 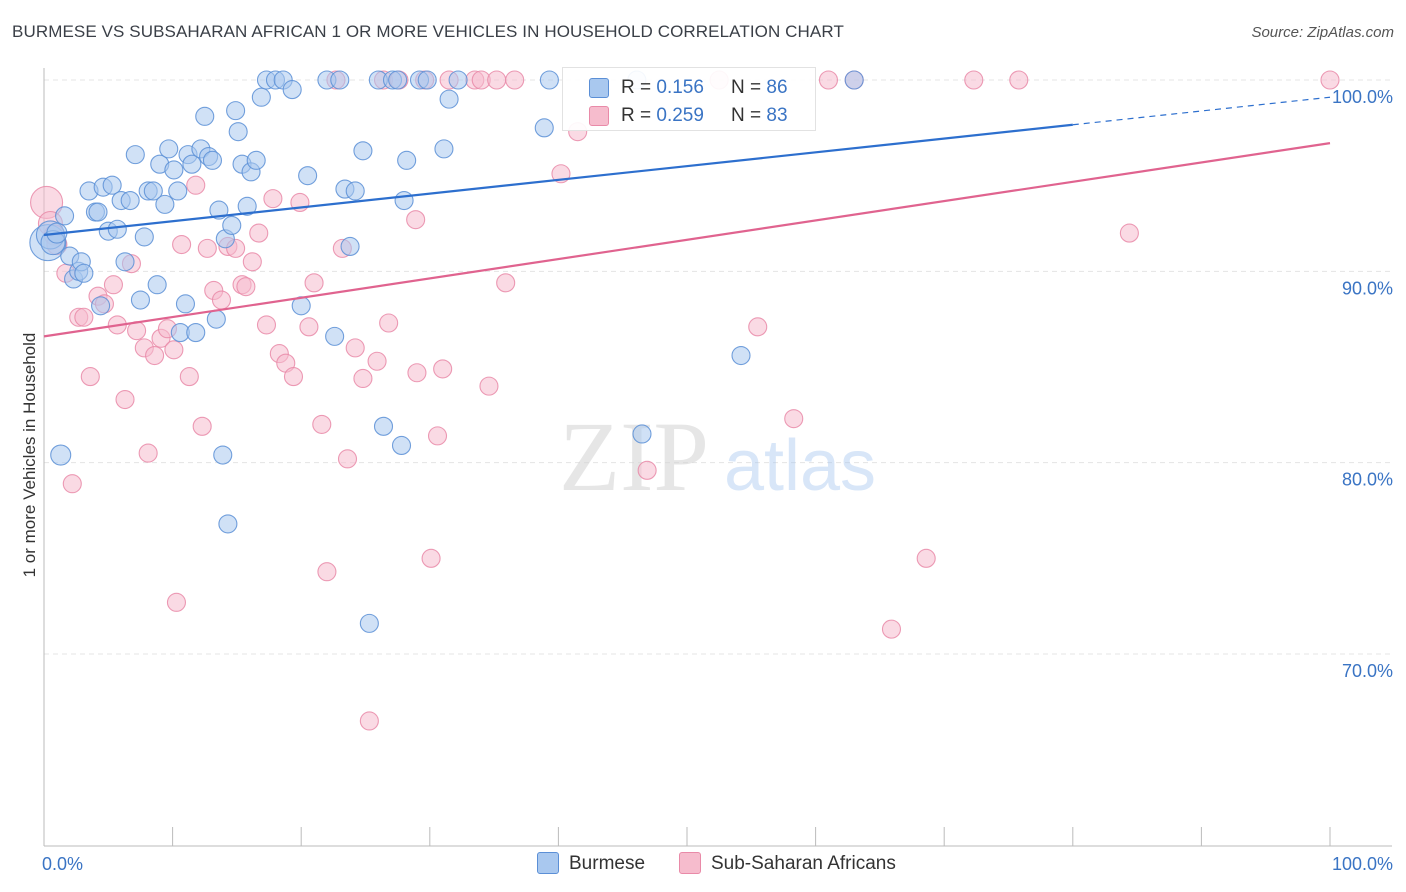 What do you see at coordinates (803, 863) in the screenshot?
I see `ssa-legend-label: Sub-Saharan Africans` at bounding box center [803, 863].